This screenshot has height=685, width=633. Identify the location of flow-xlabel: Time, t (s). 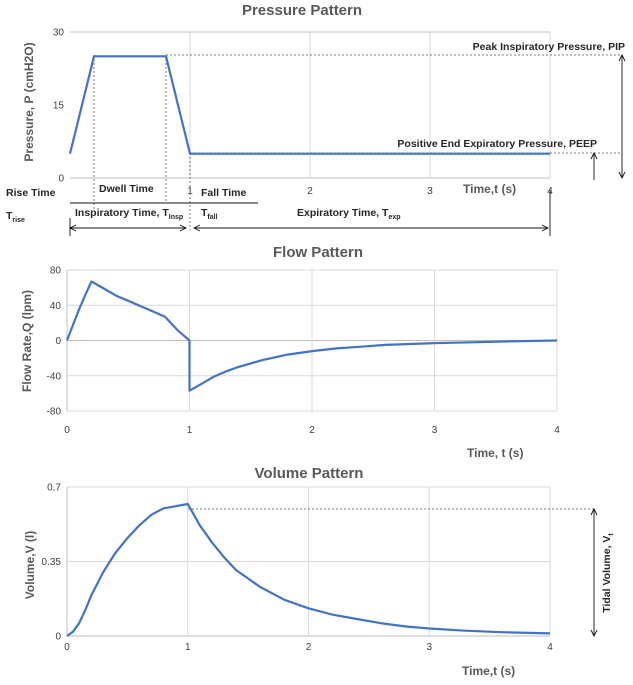
(495, 453).